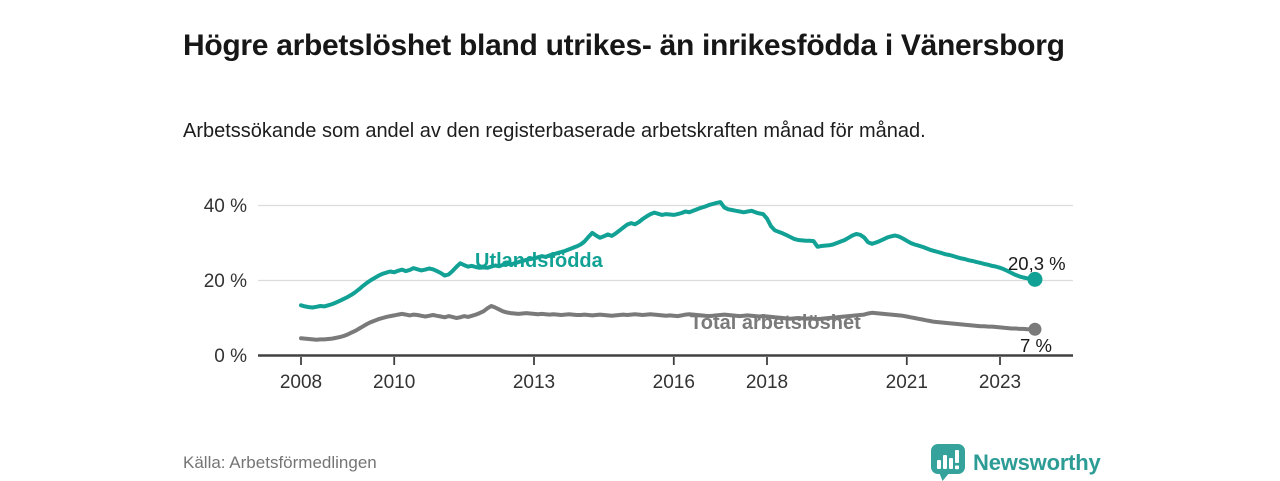 The image size is (1280, 481). Describe the element at coordinates (394, 382) in the screenshot. I see `x-axis-label-2010: 2010` at that location.